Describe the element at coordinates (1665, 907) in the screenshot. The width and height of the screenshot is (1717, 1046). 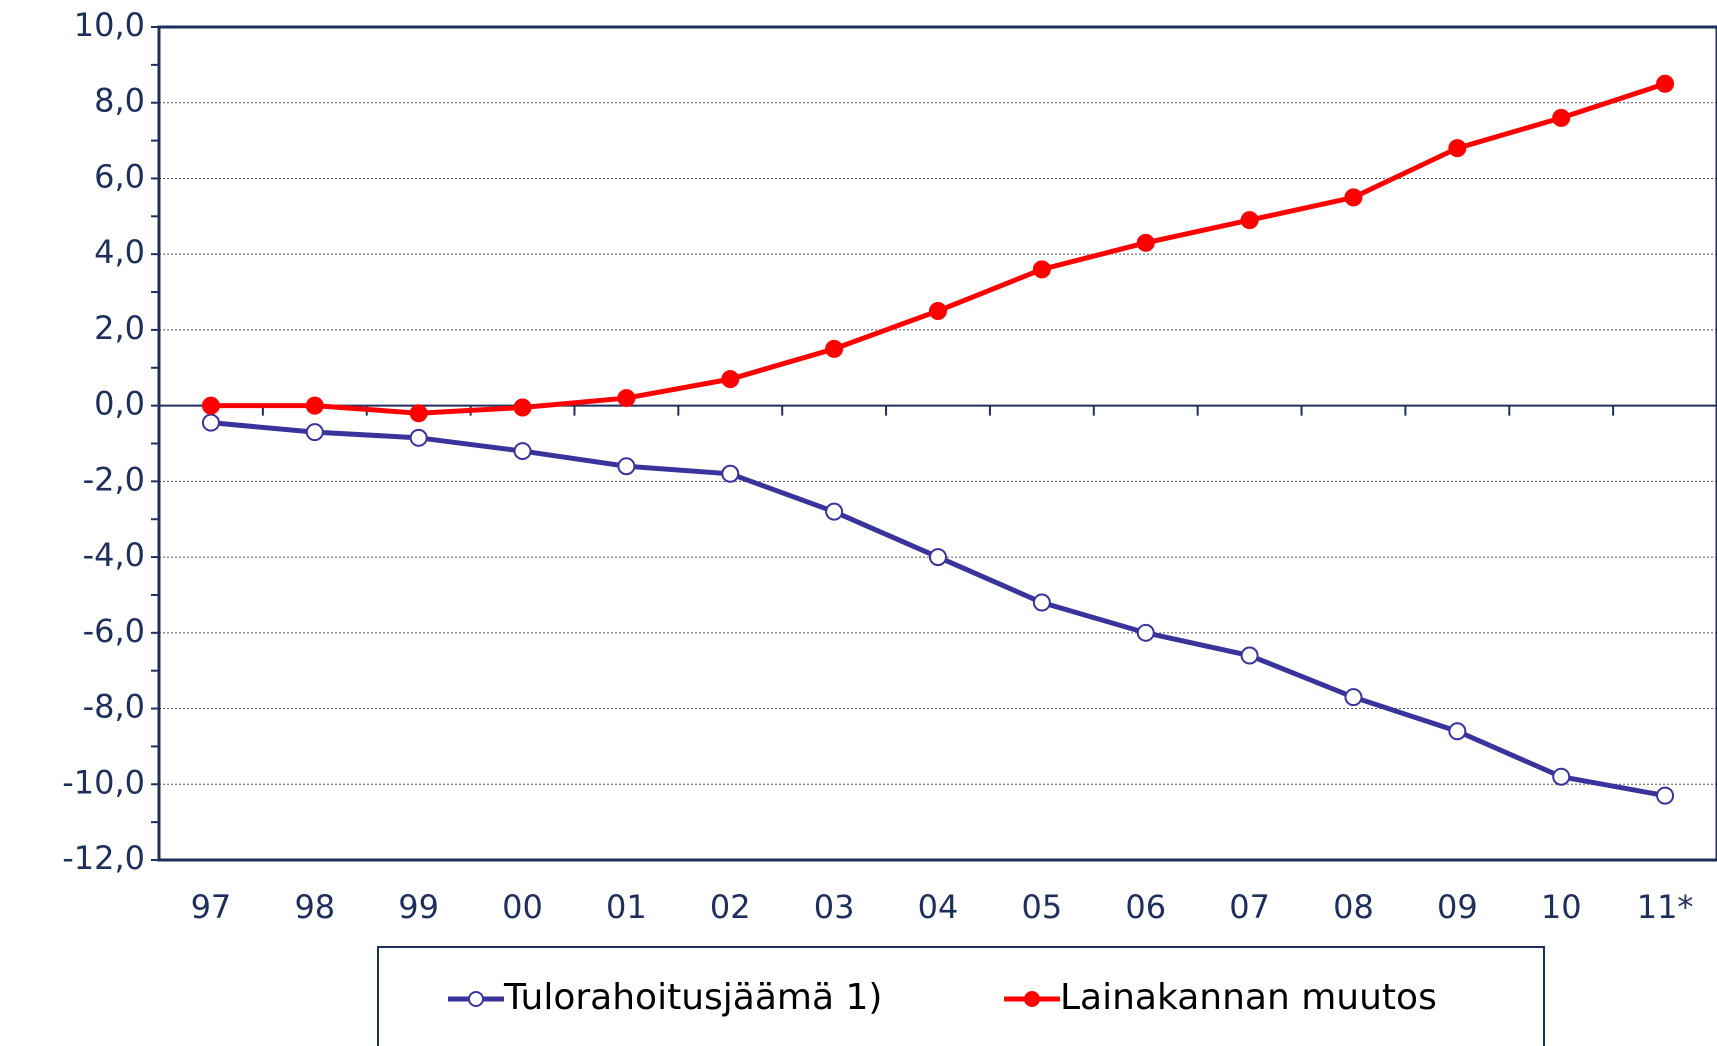
I see `x-tick-label: 11*` at that location.